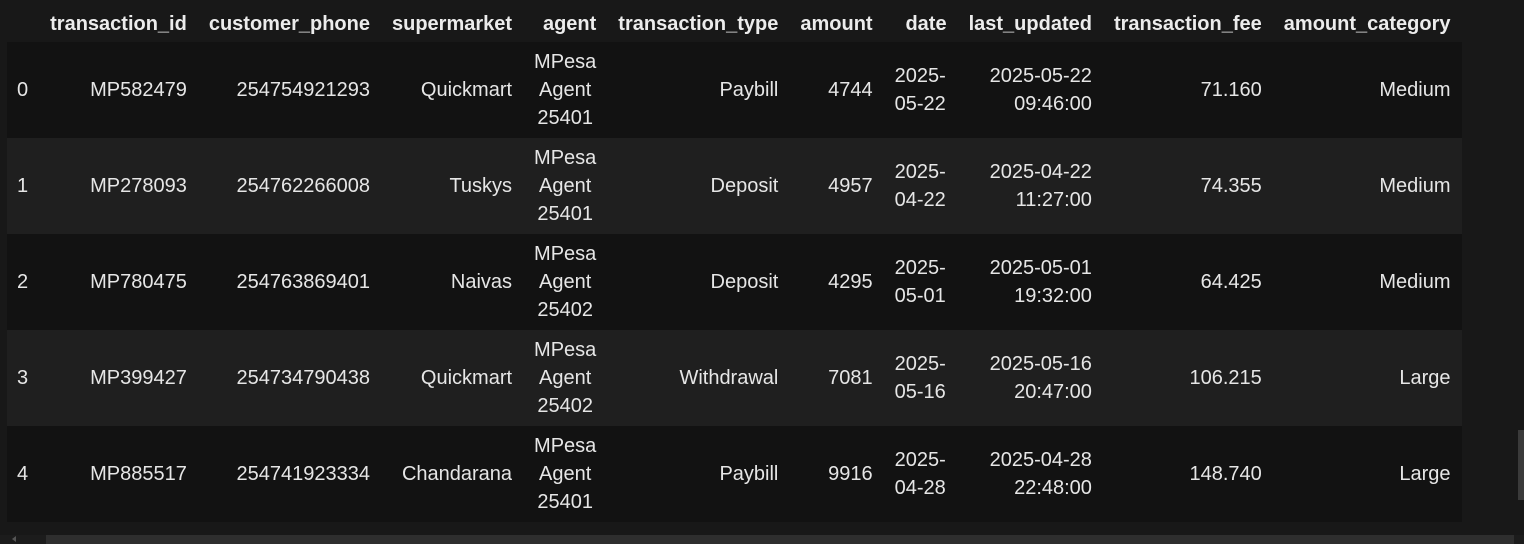 This screenshot has height=544, width=1524. I want to click on chevron-left-icon, so click(14, 539).